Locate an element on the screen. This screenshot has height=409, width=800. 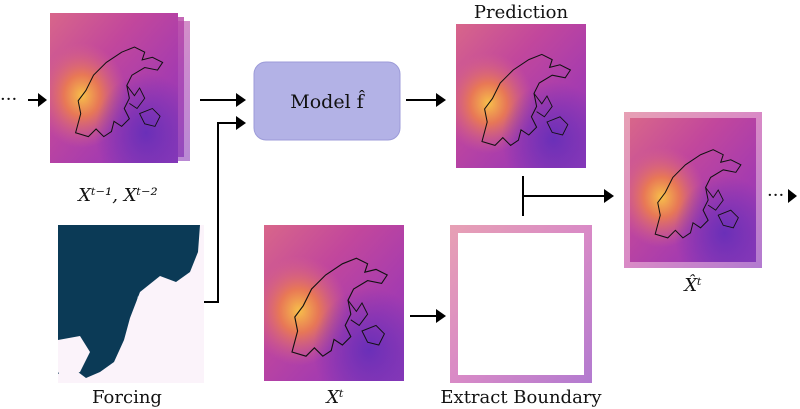
output-state-map is located at coordinates (693, 190).